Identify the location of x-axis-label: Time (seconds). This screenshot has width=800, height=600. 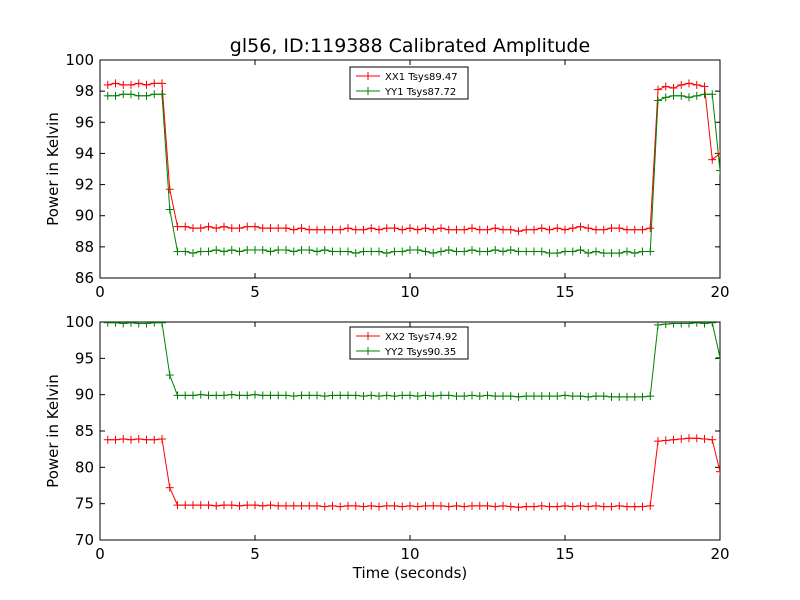
(410, 573).